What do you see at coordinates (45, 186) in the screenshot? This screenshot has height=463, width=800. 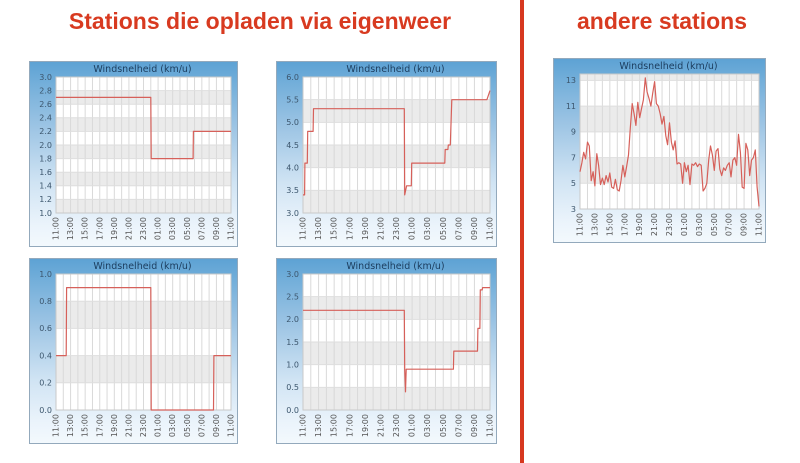 I see `svg-text: 1.4` at bounding box center [45, 186].